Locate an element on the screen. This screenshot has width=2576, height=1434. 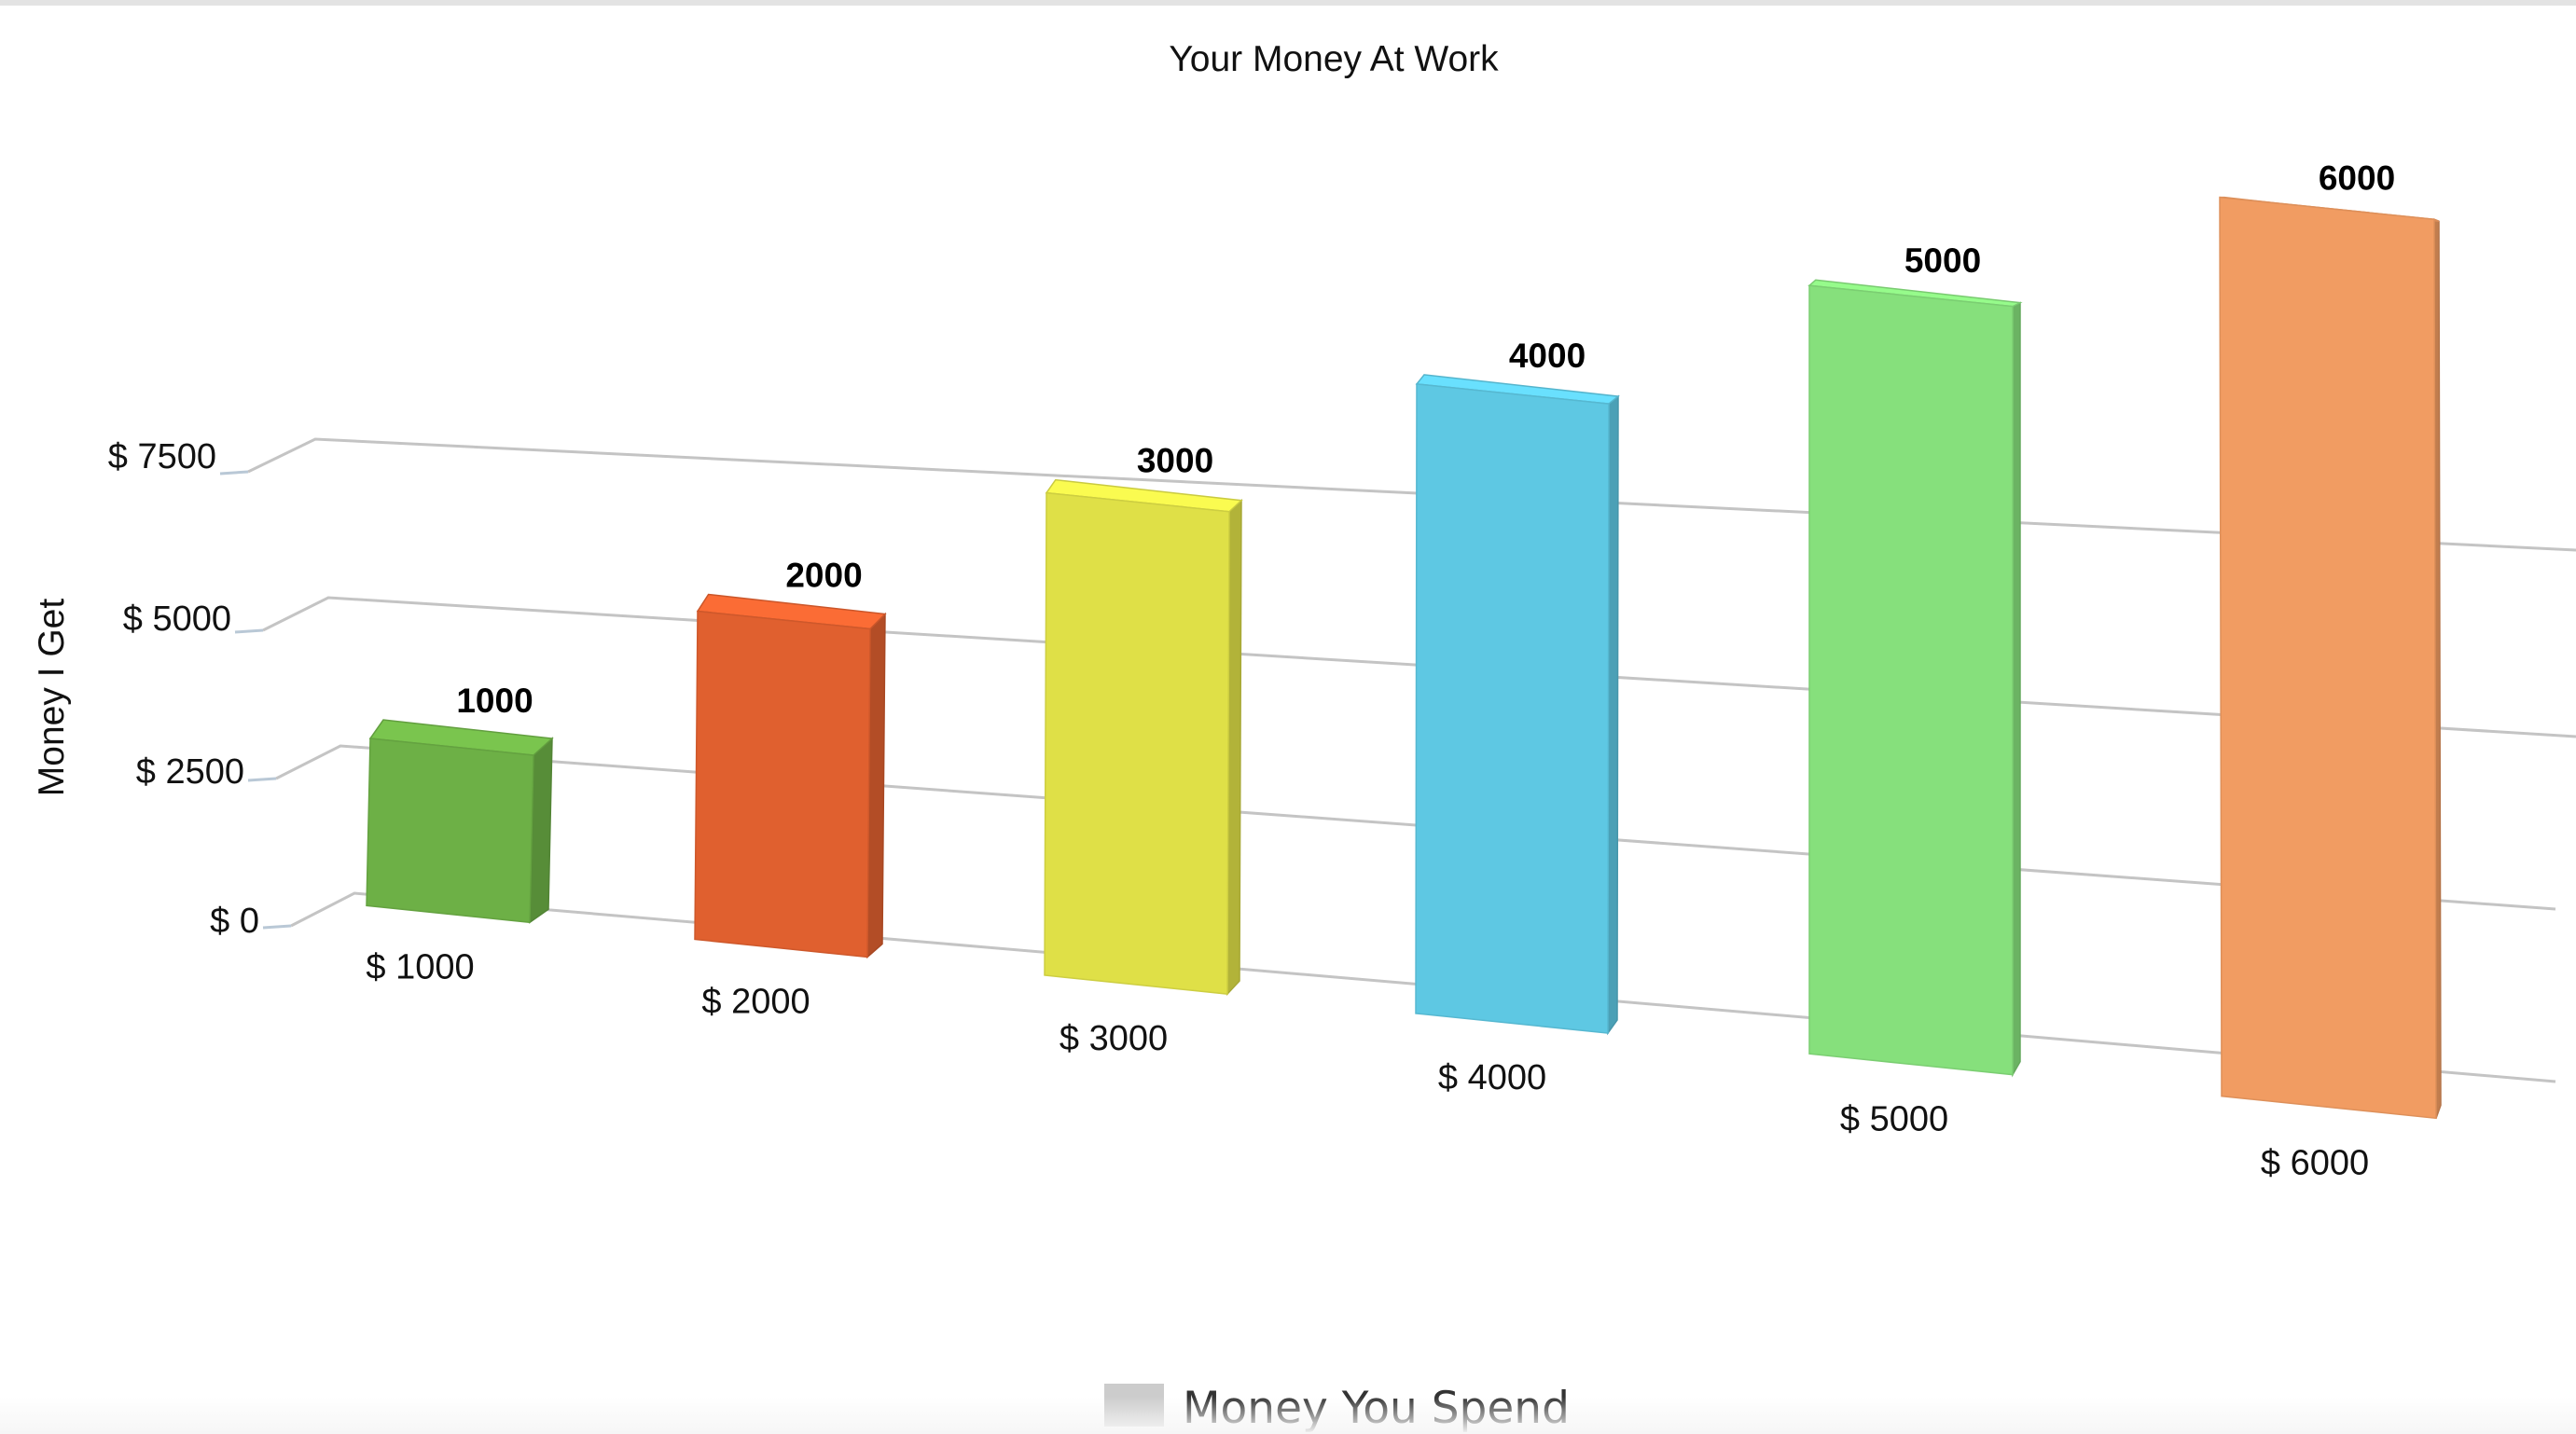
data-label: 2000 is located at coordinates (823, 576).